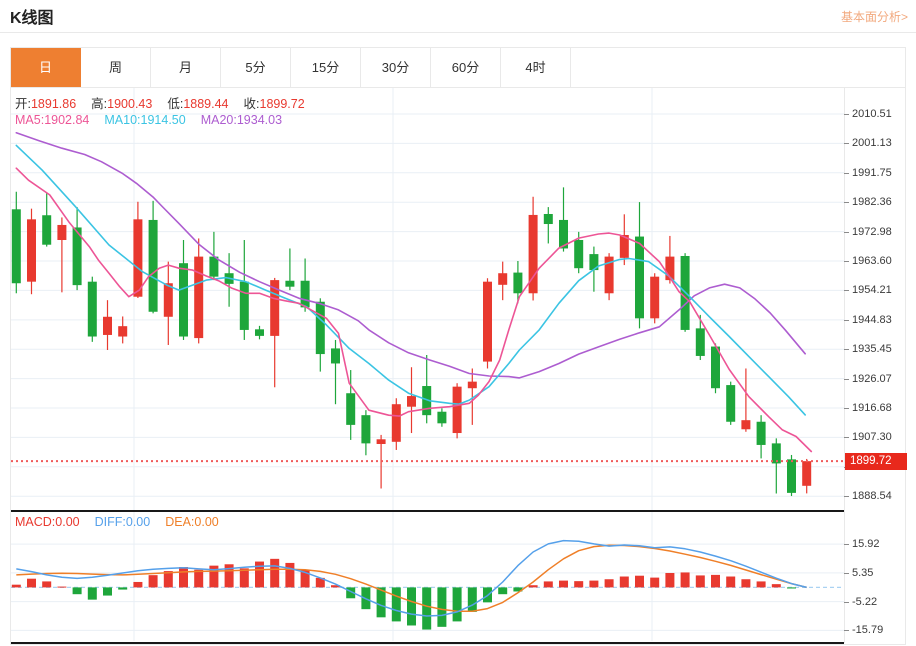 The height and width of the screenshot is (646, 916). What do you see at coordinates (396, 67) in the screenshot?
I see `tab-30分: 30分` at bounding box center [396, 67].